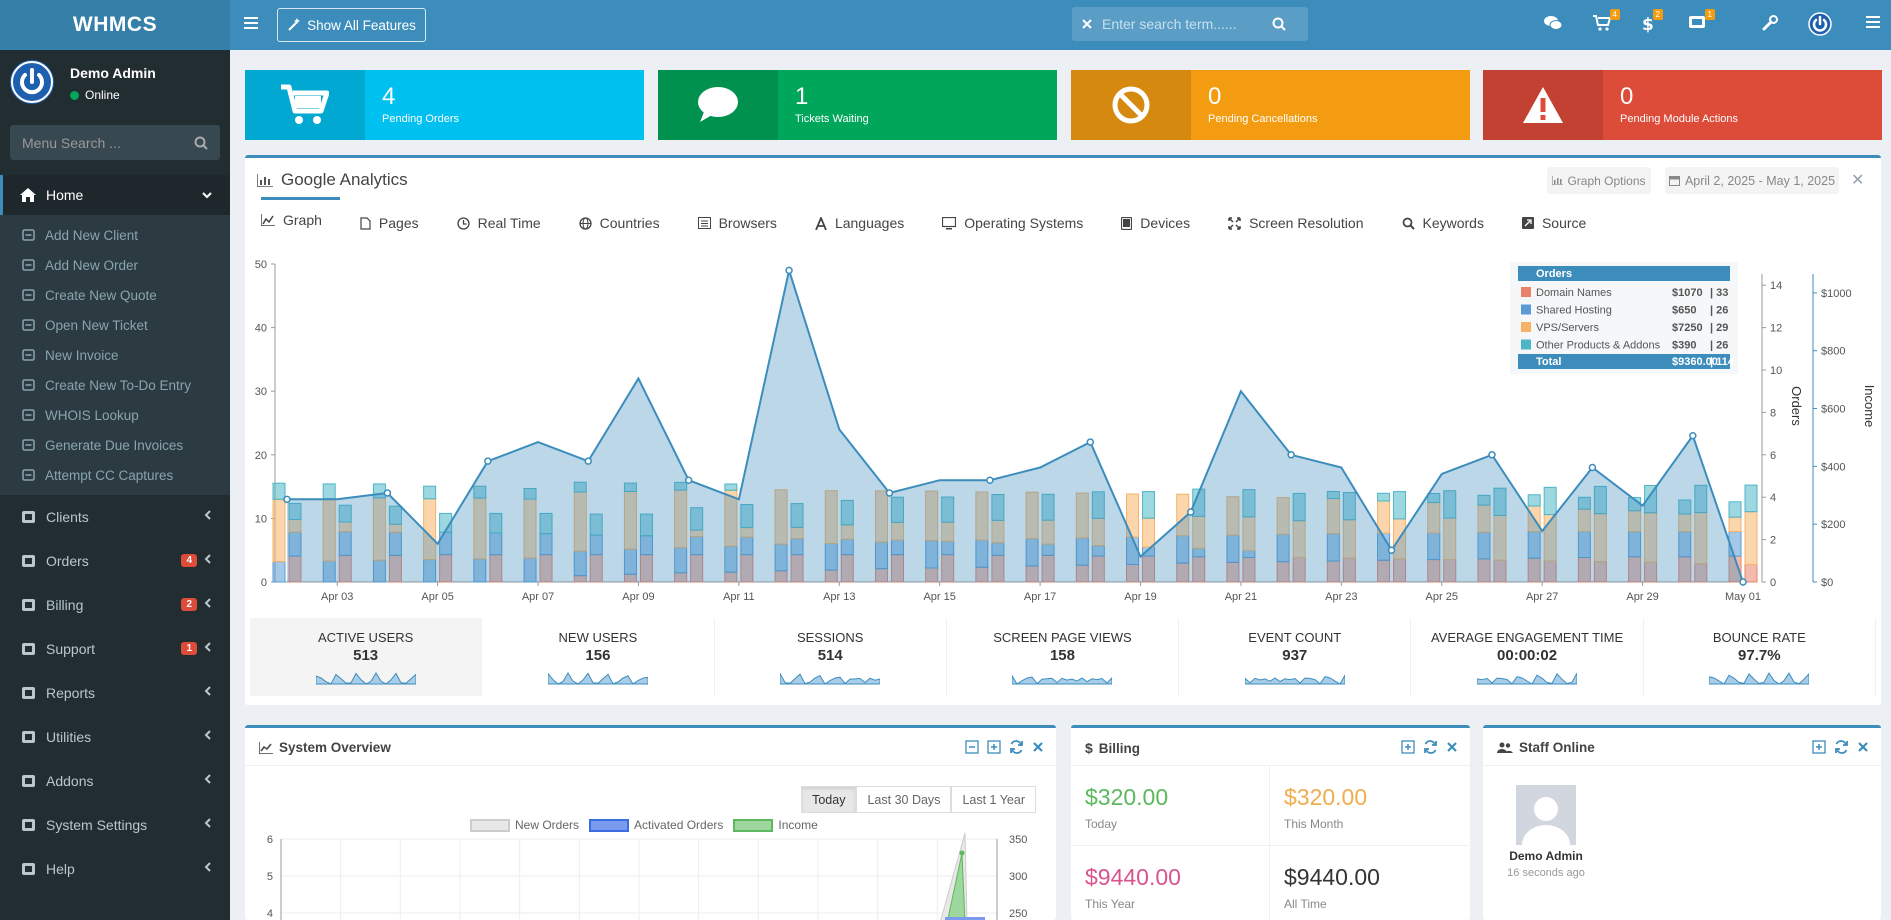  Describe the element at coordinates (28, 355) in the screenshot. I see `file-icon` at that location.